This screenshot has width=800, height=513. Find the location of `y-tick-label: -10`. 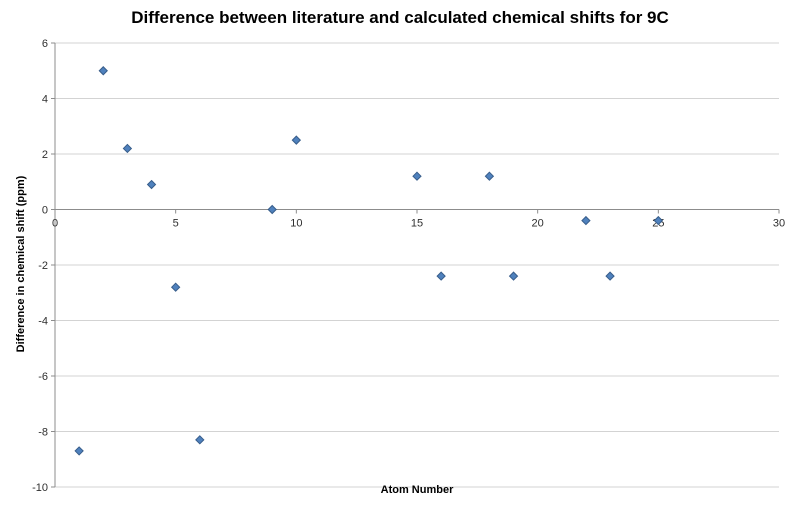

y-tick-label: -10 is located at coordinates (40, 488).